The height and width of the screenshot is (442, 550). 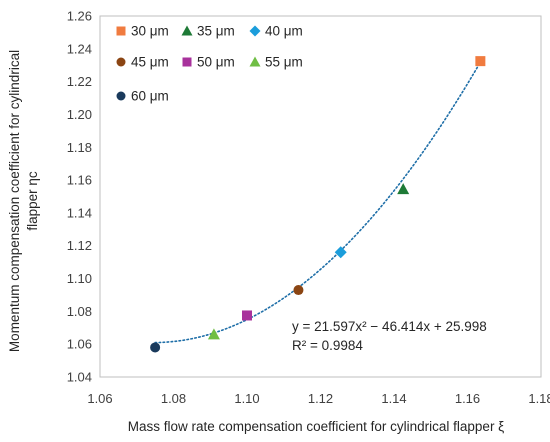 What do you see at coordinates (327, 345) in the screenshot?
I see `trendline-r-squared: R² = 0.9984` at bounding box center [327, 345].